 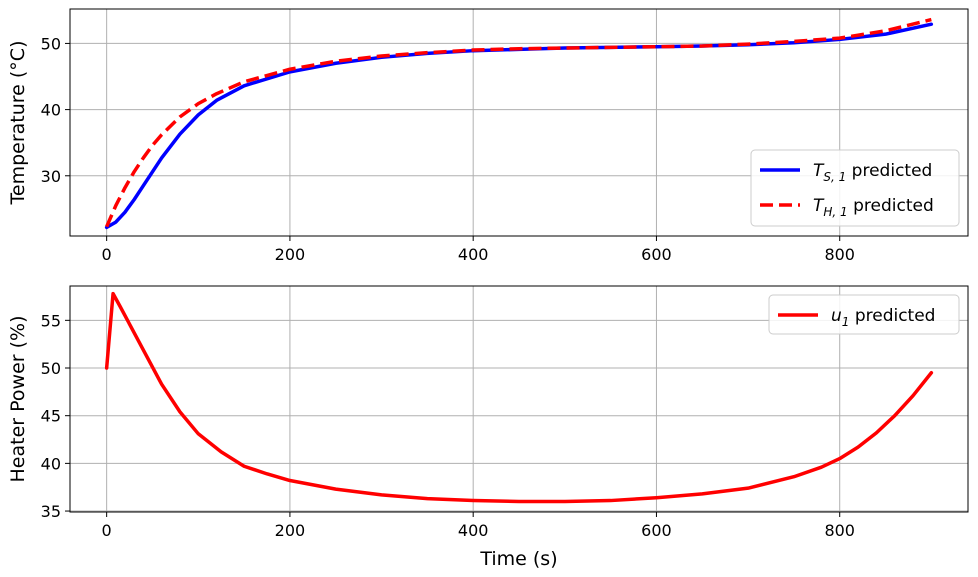 I want to click on legend-symbol: u, so click(x=836, y=316).